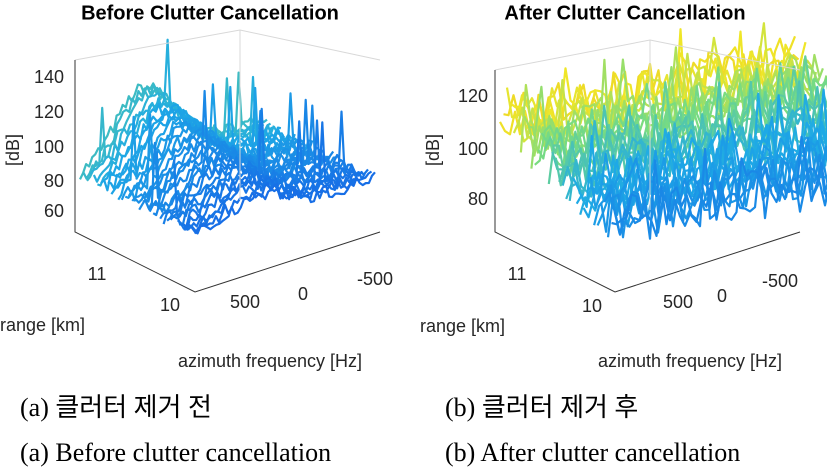 Image resolution: width=827 pixels, height=473 pixels. What do you see at coordinates (624, 13) in the screenshot?
I see `panel-title: After Clutter Cancellation` at bounding box center [624, 13].